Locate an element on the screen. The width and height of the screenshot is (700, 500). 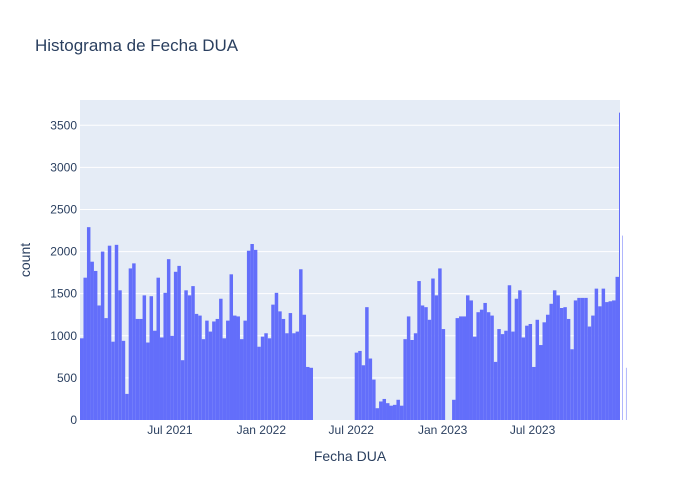
y-tick-label: 500 is located at coordinates (67, 378).